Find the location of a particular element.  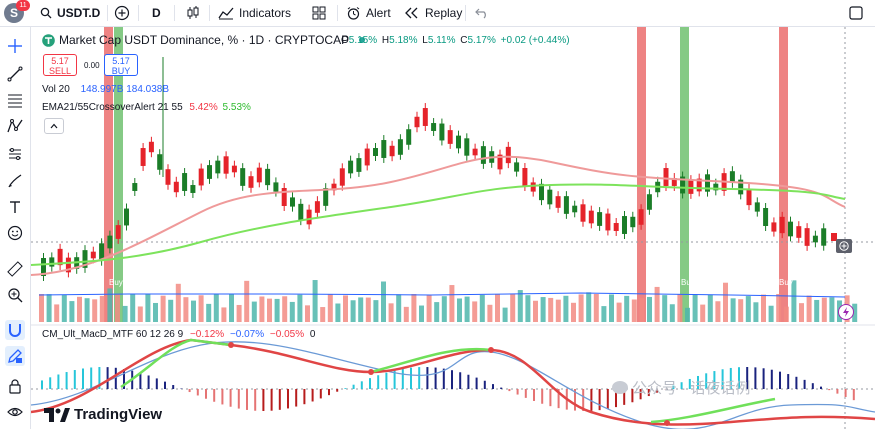

replay-label: Replay is located at coordinates (444, 13).